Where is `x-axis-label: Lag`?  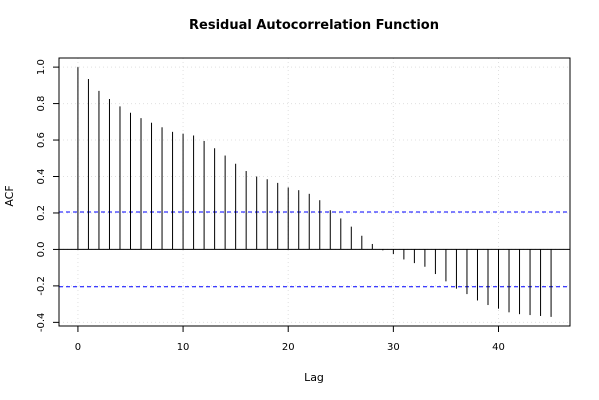 x-axis-label: Lag is located at coordinates (314, 377).